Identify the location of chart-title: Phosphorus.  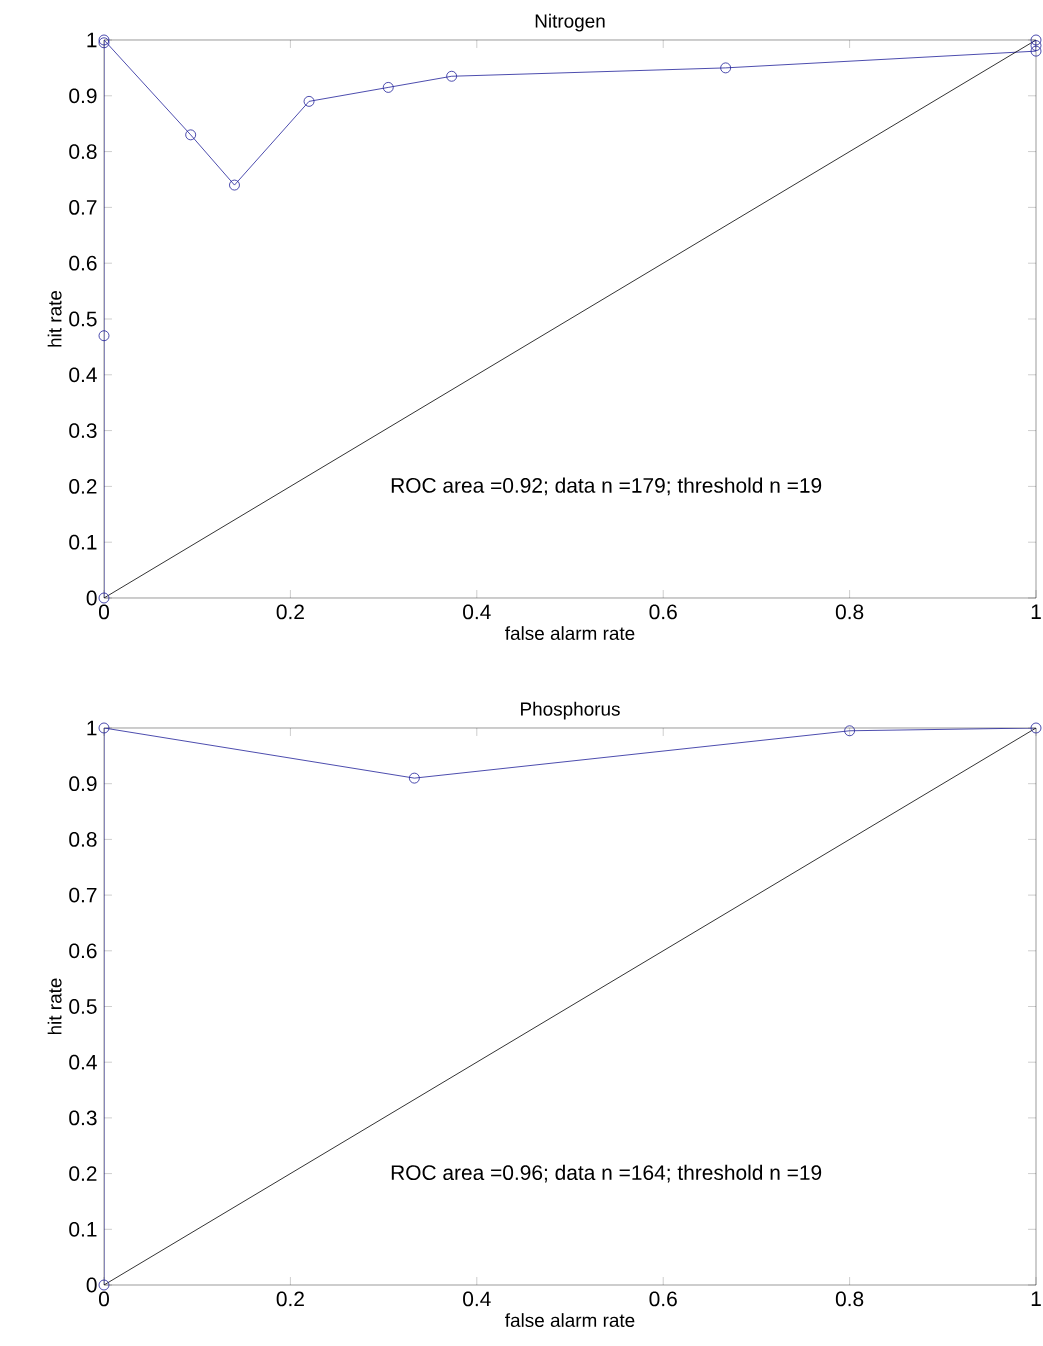
(570, 710).